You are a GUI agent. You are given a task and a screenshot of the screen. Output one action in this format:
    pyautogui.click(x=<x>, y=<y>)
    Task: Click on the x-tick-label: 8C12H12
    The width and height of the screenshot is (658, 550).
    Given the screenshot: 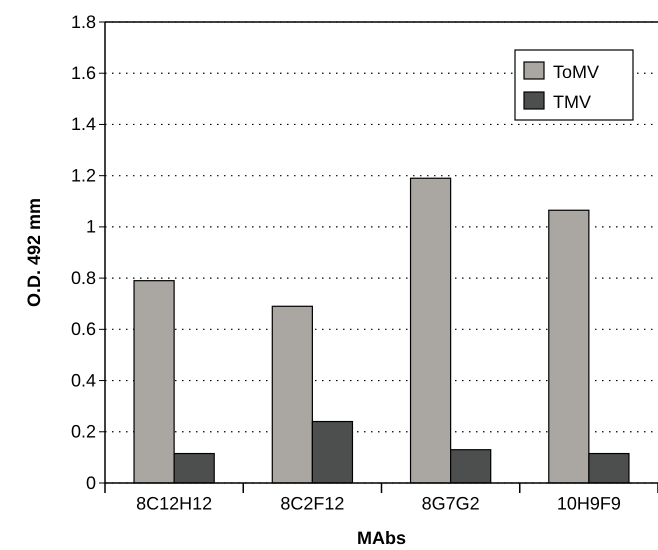 What is the action you would take?
    pyautogui.click(x=174, y=503)
    